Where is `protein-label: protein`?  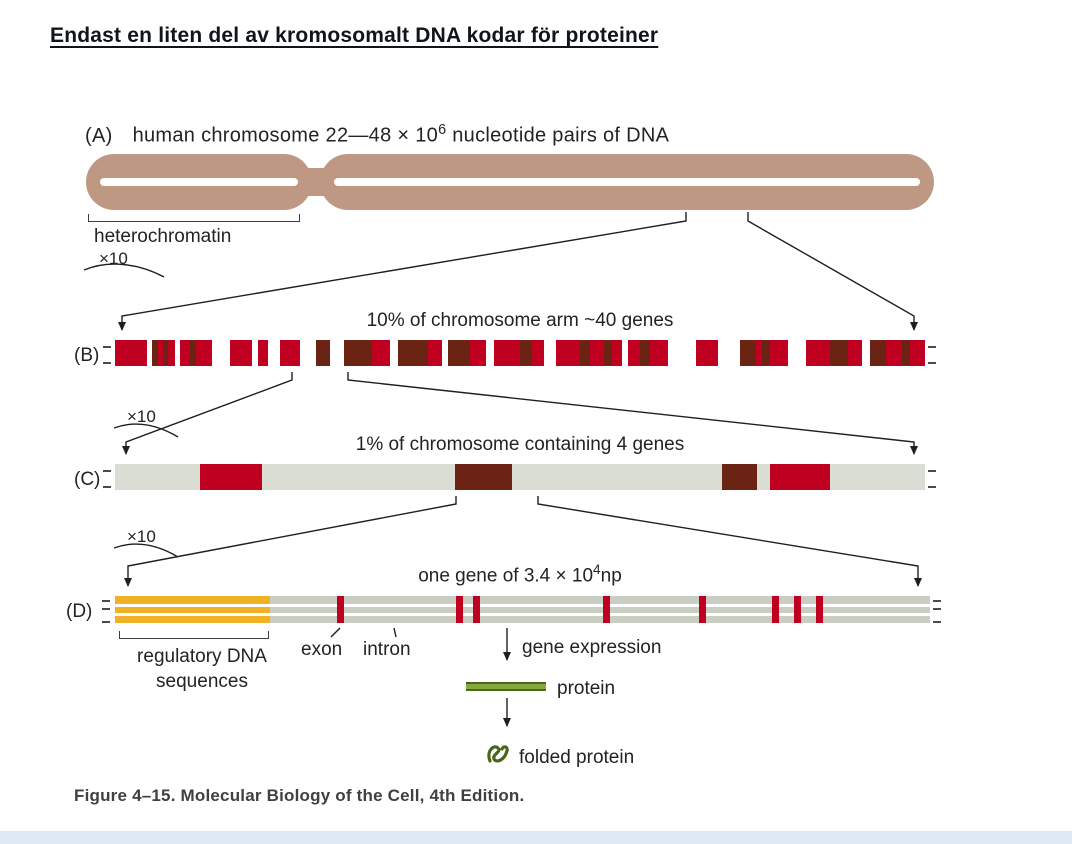
protein-label: protein is located at coordinates (586, 688).